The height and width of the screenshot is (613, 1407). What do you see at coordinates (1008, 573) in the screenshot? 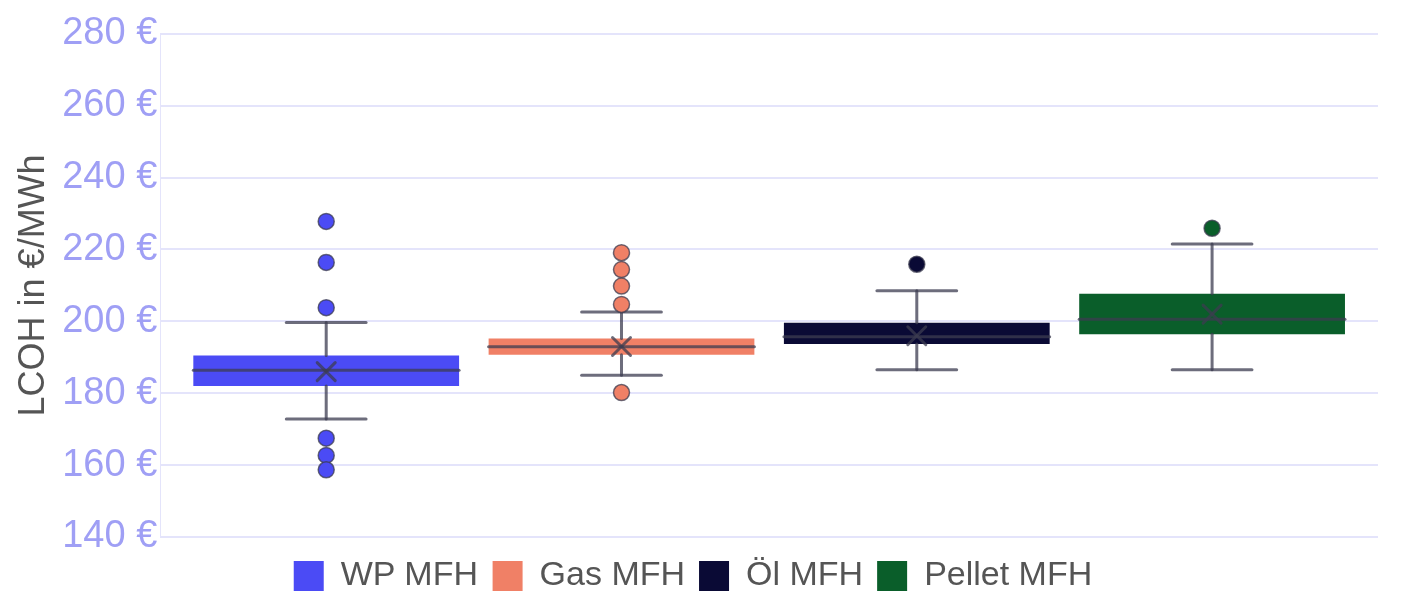
I see `legend-label: Pellet MFH` at bounding box center [1008, 573].